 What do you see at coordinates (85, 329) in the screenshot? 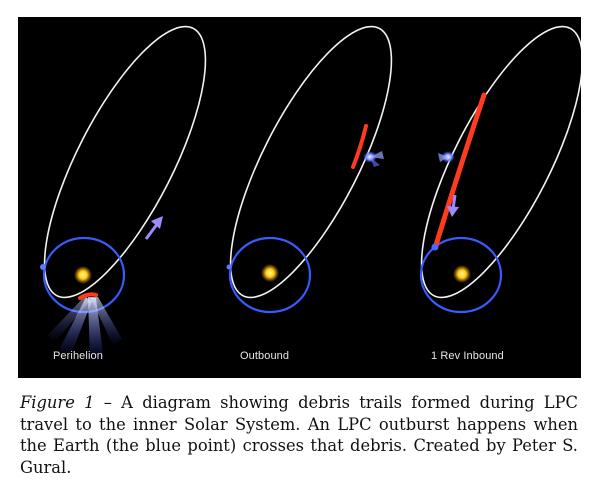
I see `comet-tail` at bounding box center [85, 329].